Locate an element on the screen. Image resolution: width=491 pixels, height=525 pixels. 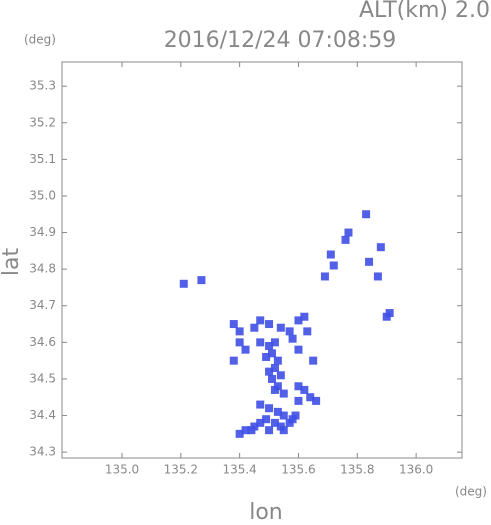
chart-title: 2016/12/24 07:08:59 is located at coordinates (280, 40).